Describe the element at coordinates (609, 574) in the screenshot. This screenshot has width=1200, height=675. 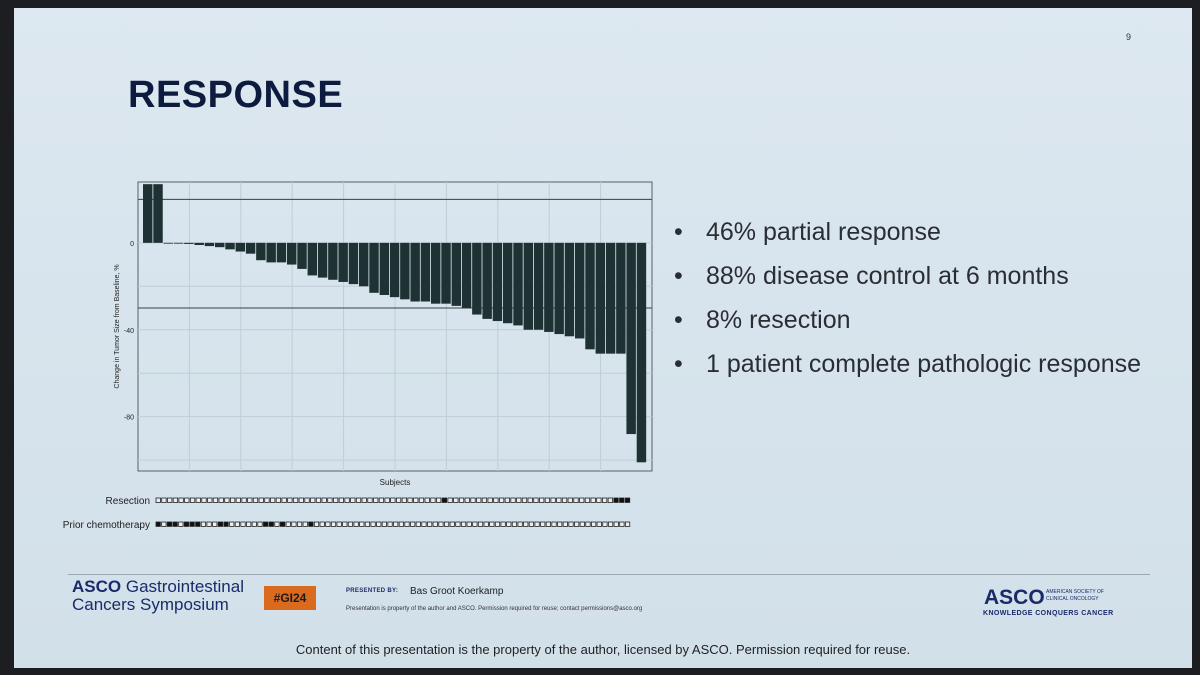
I see `footer-divider` at that location.